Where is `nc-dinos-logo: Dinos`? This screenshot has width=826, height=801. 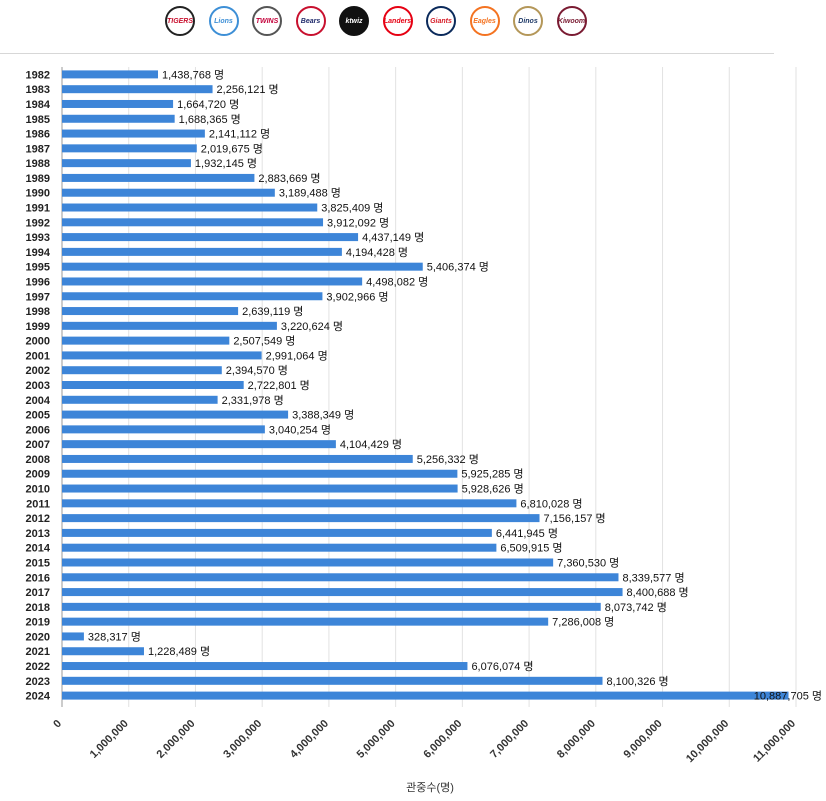
nc-dinos-logo: Dinos is located at coordinates (528, 21).